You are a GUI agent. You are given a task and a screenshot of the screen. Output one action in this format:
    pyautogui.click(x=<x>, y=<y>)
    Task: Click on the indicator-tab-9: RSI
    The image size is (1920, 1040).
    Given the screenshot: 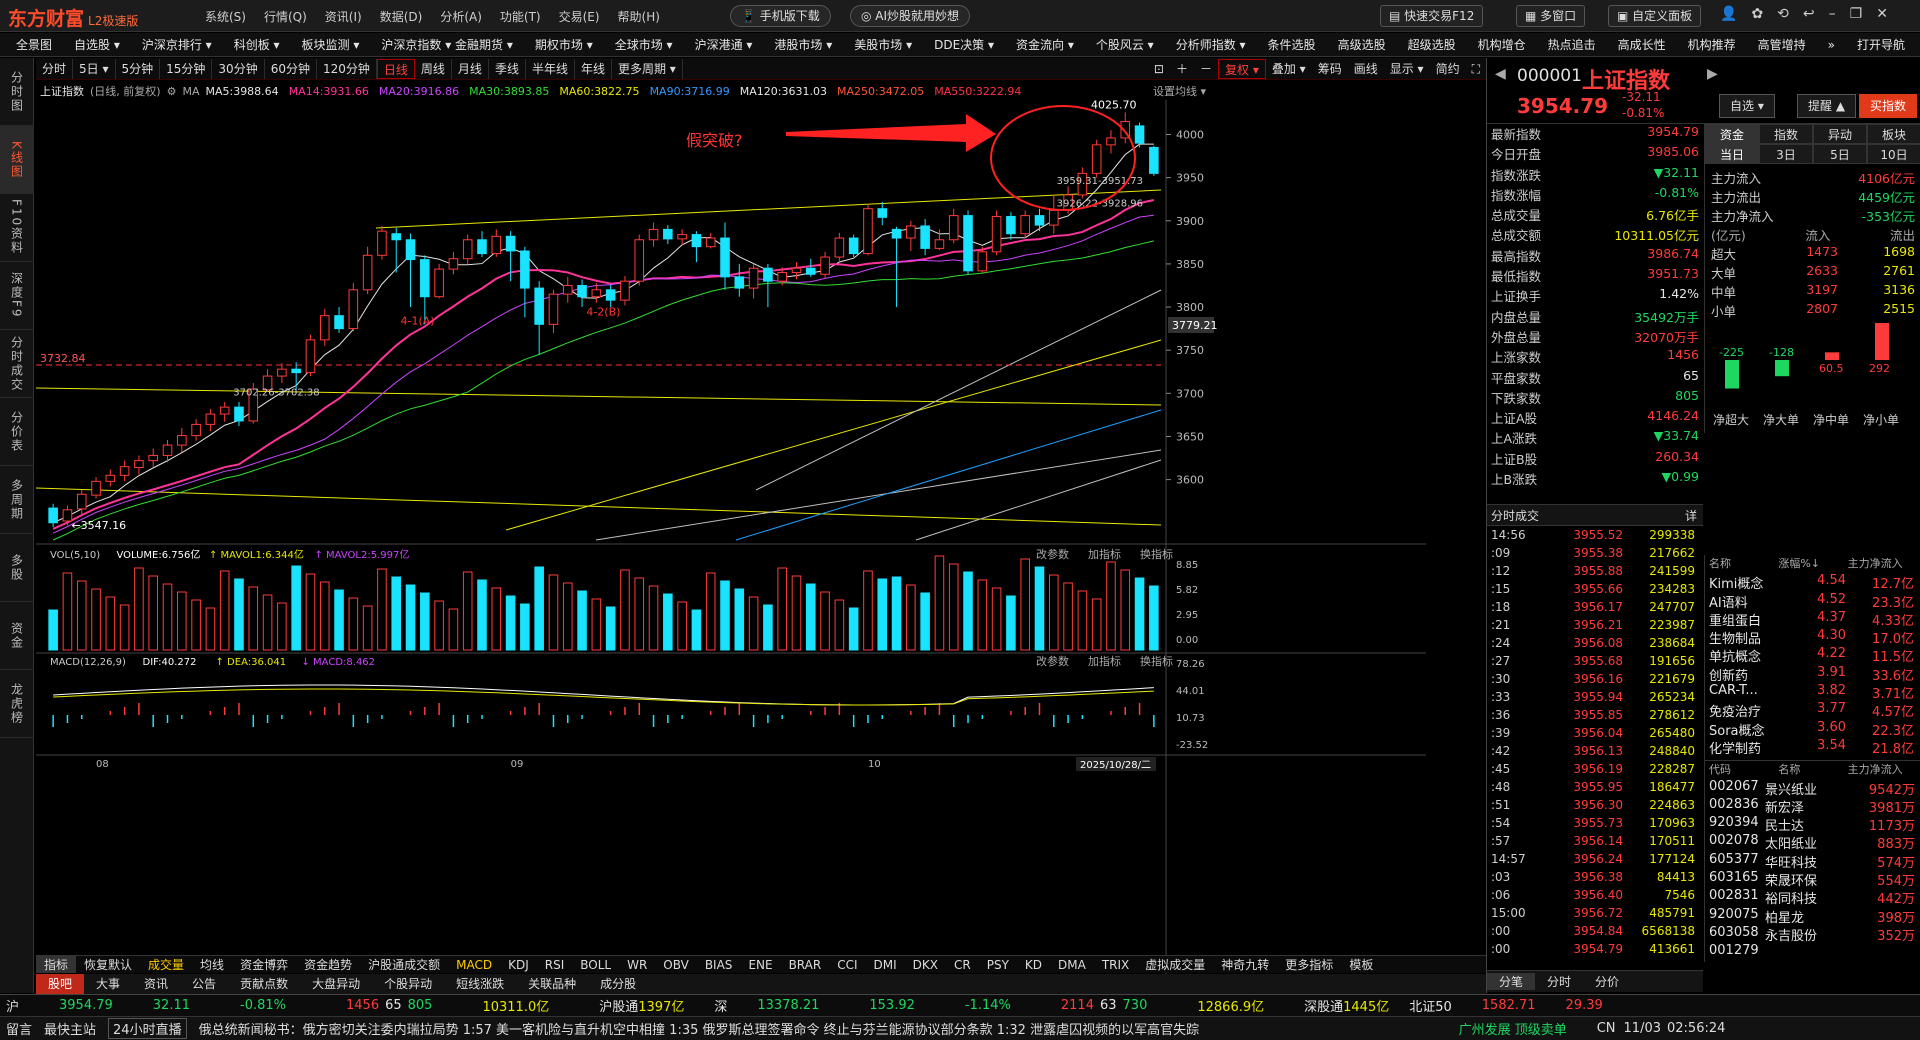 What is the action you would take?
    pyautogui.click(x=554, y=964)
    